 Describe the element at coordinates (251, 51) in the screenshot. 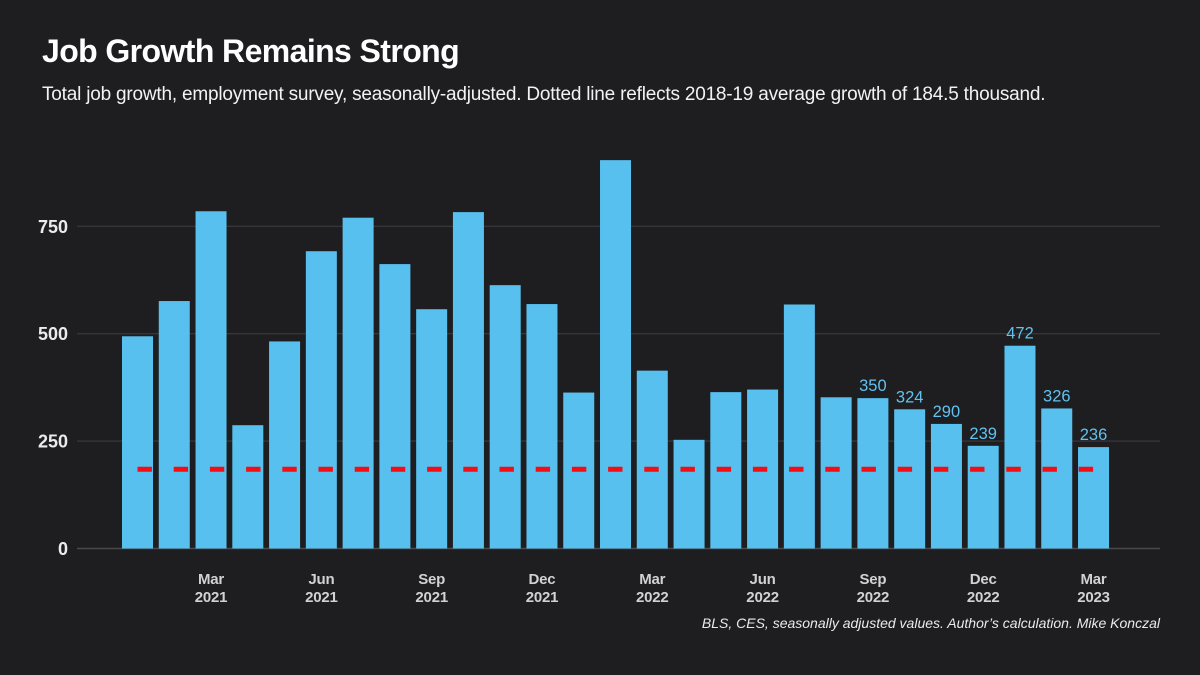

I see `page-title: Job Growth Remains Strong` at that location.